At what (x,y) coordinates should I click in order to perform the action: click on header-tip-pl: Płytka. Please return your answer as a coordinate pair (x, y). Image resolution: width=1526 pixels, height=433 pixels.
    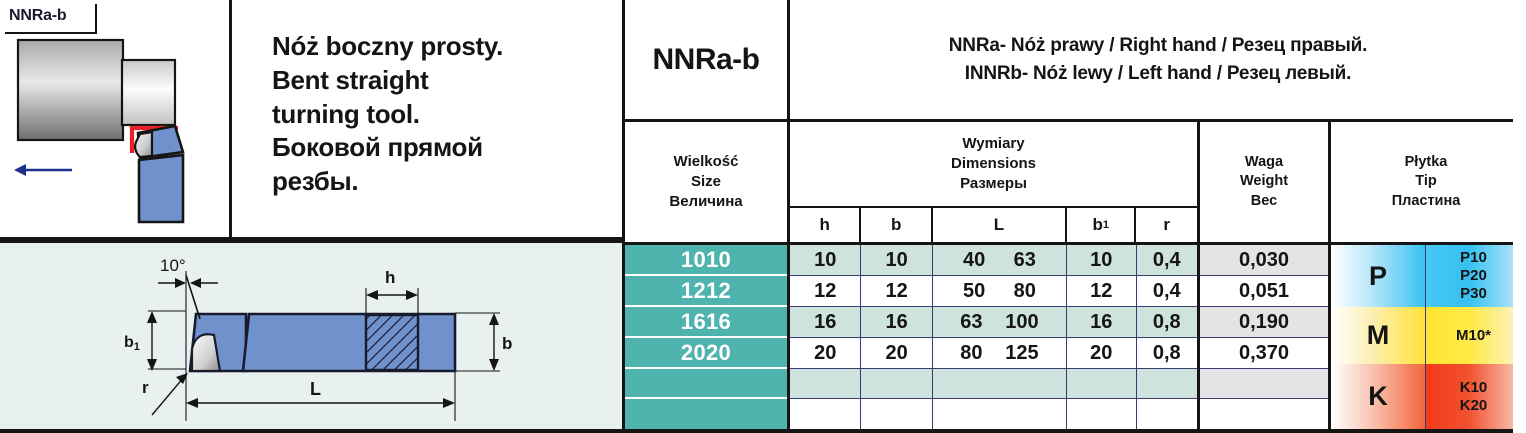
    Looking at the image, I should click on (1426, 161).